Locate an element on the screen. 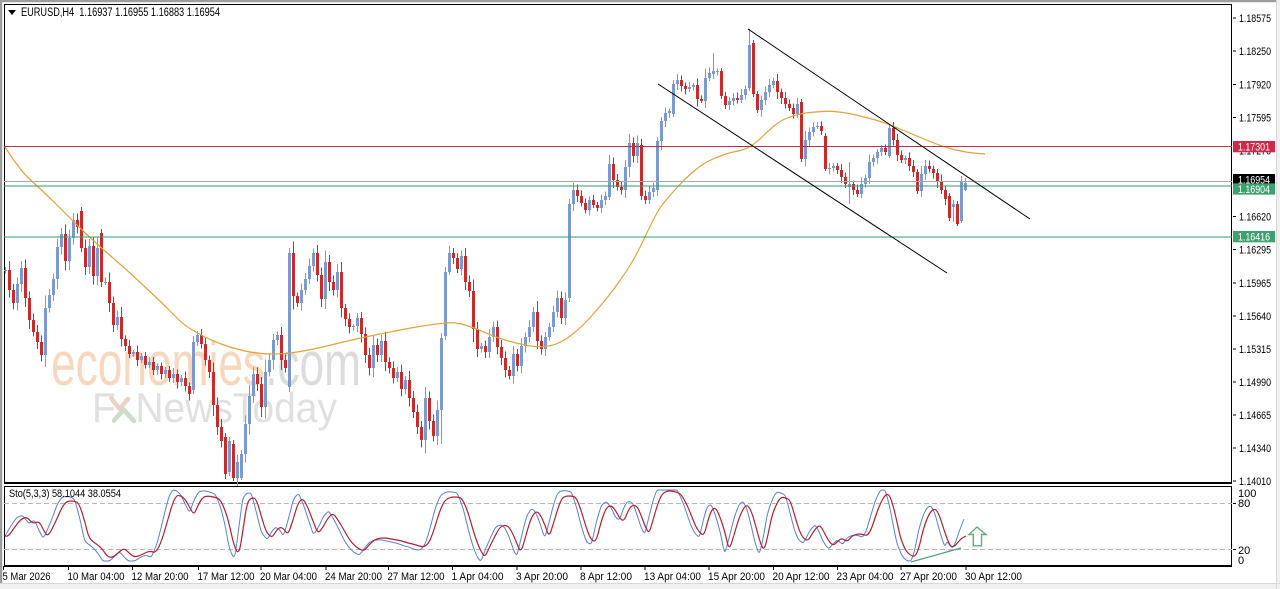  svg-text: 1.15640 is located at coordinates (1255, 317).